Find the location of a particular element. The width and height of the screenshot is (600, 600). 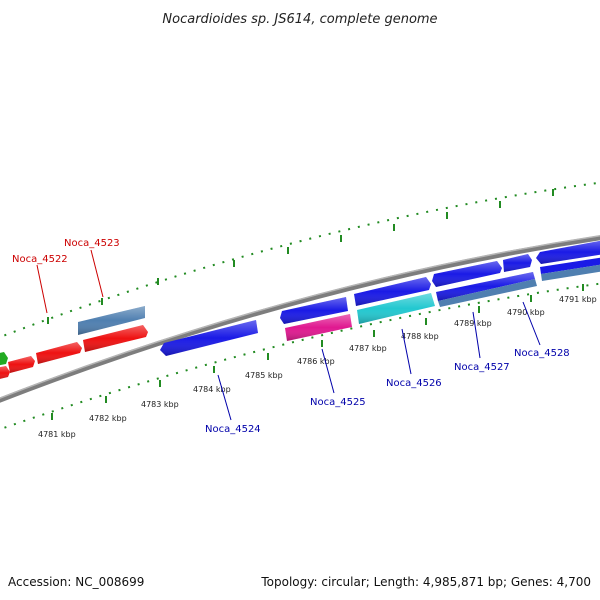

scale-label: 4781 kbp is located at coordinates (57, 434).